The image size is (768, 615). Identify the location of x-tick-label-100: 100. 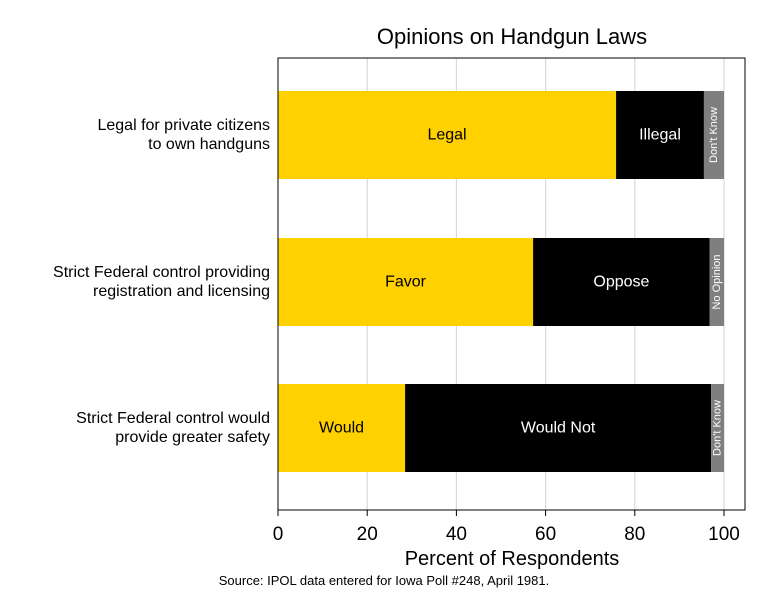
(724, 534).